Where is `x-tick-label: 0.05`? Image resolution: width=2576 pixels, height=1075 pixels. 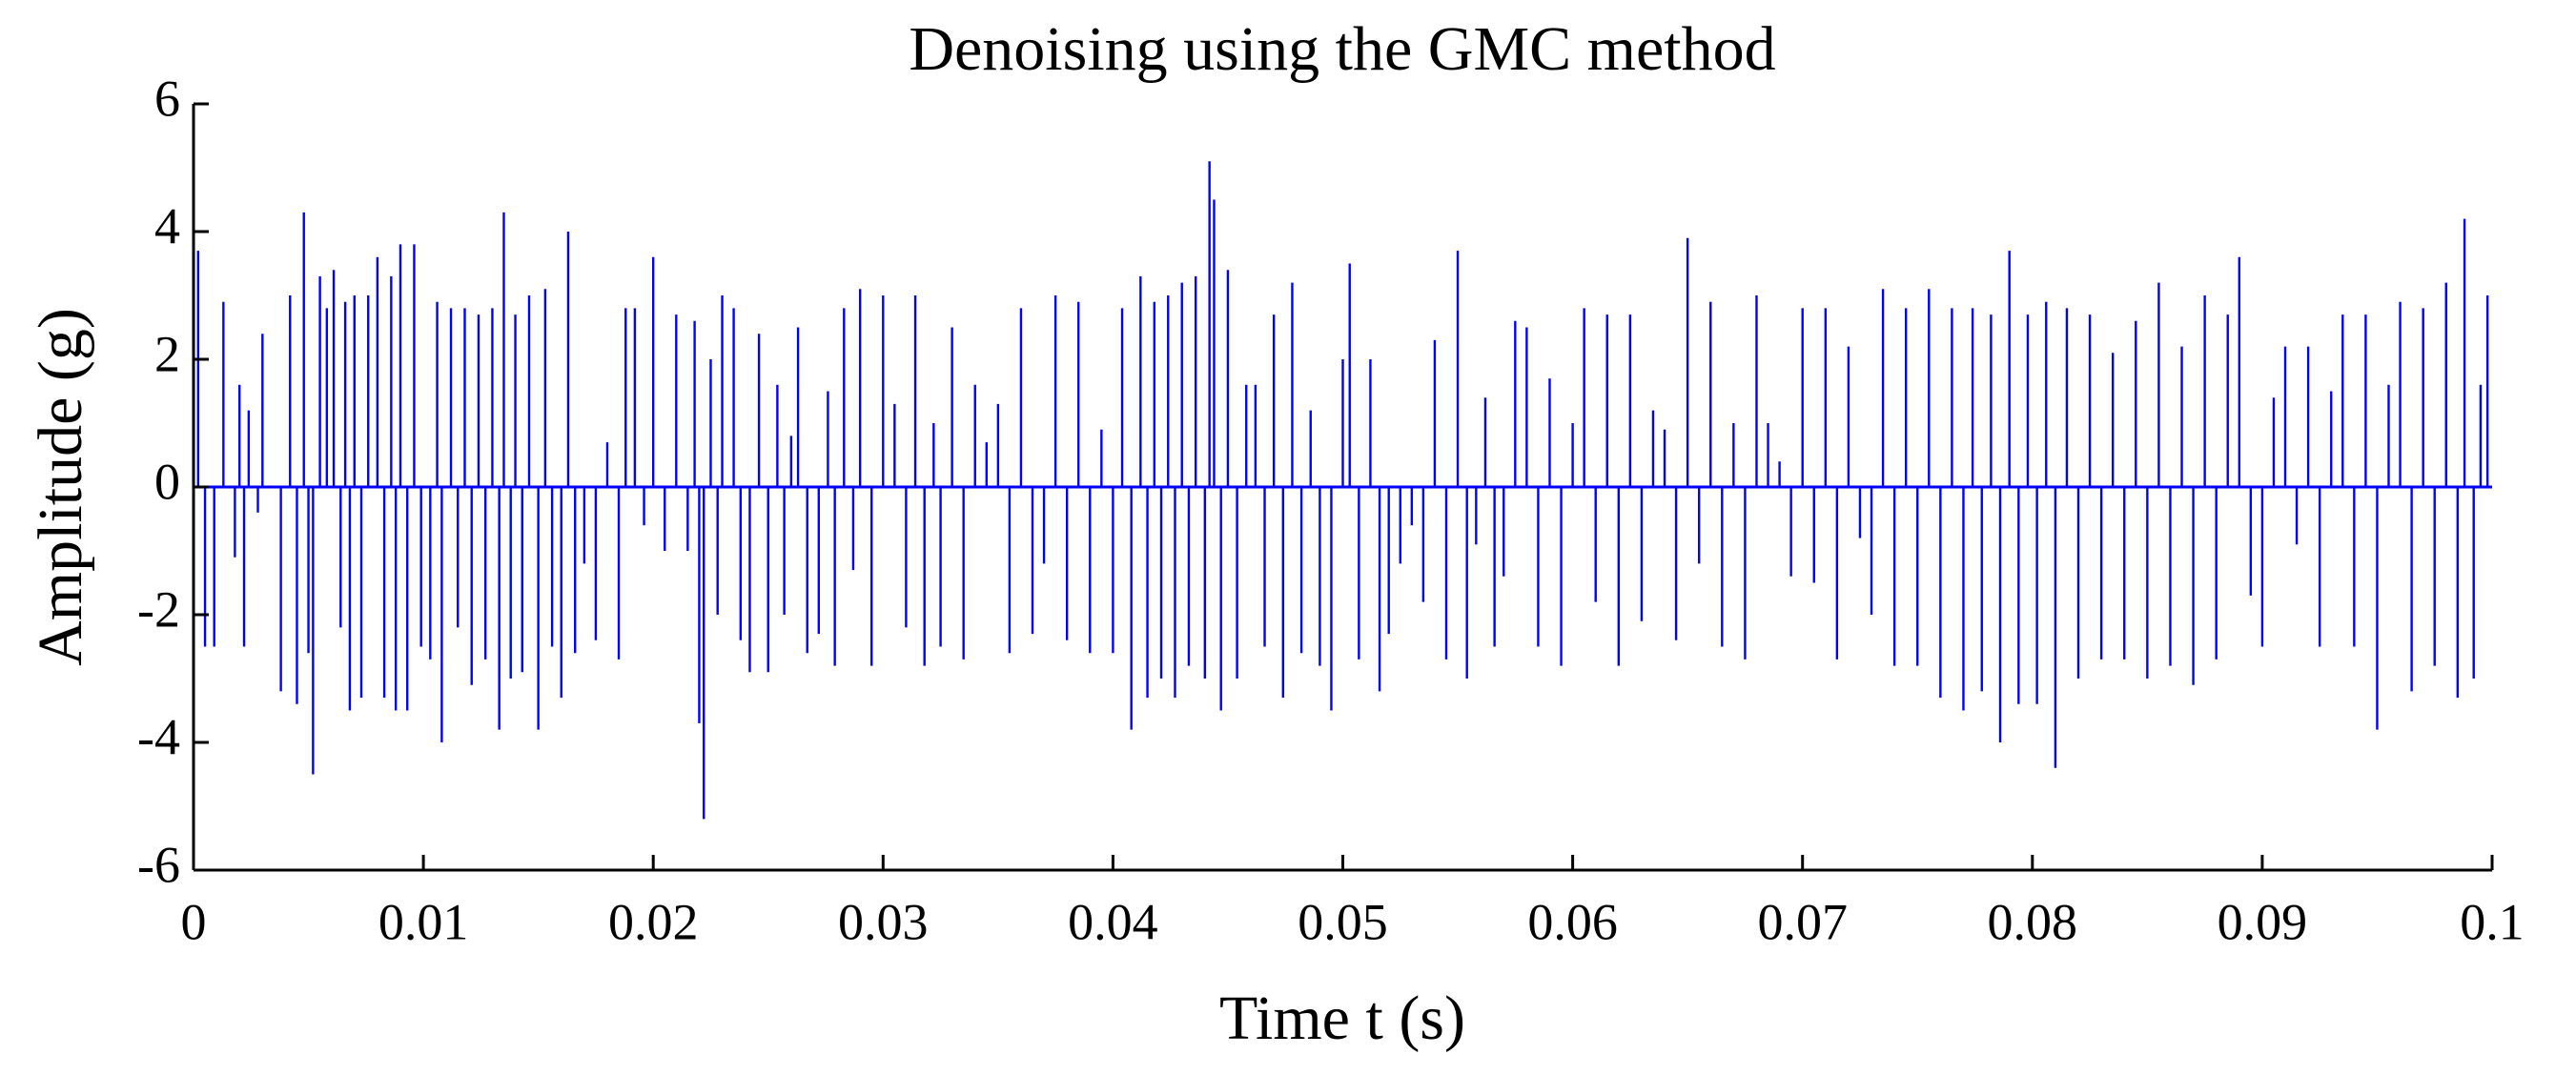 x-tick-label: 0.05 is located at coordinates (1343, 921).